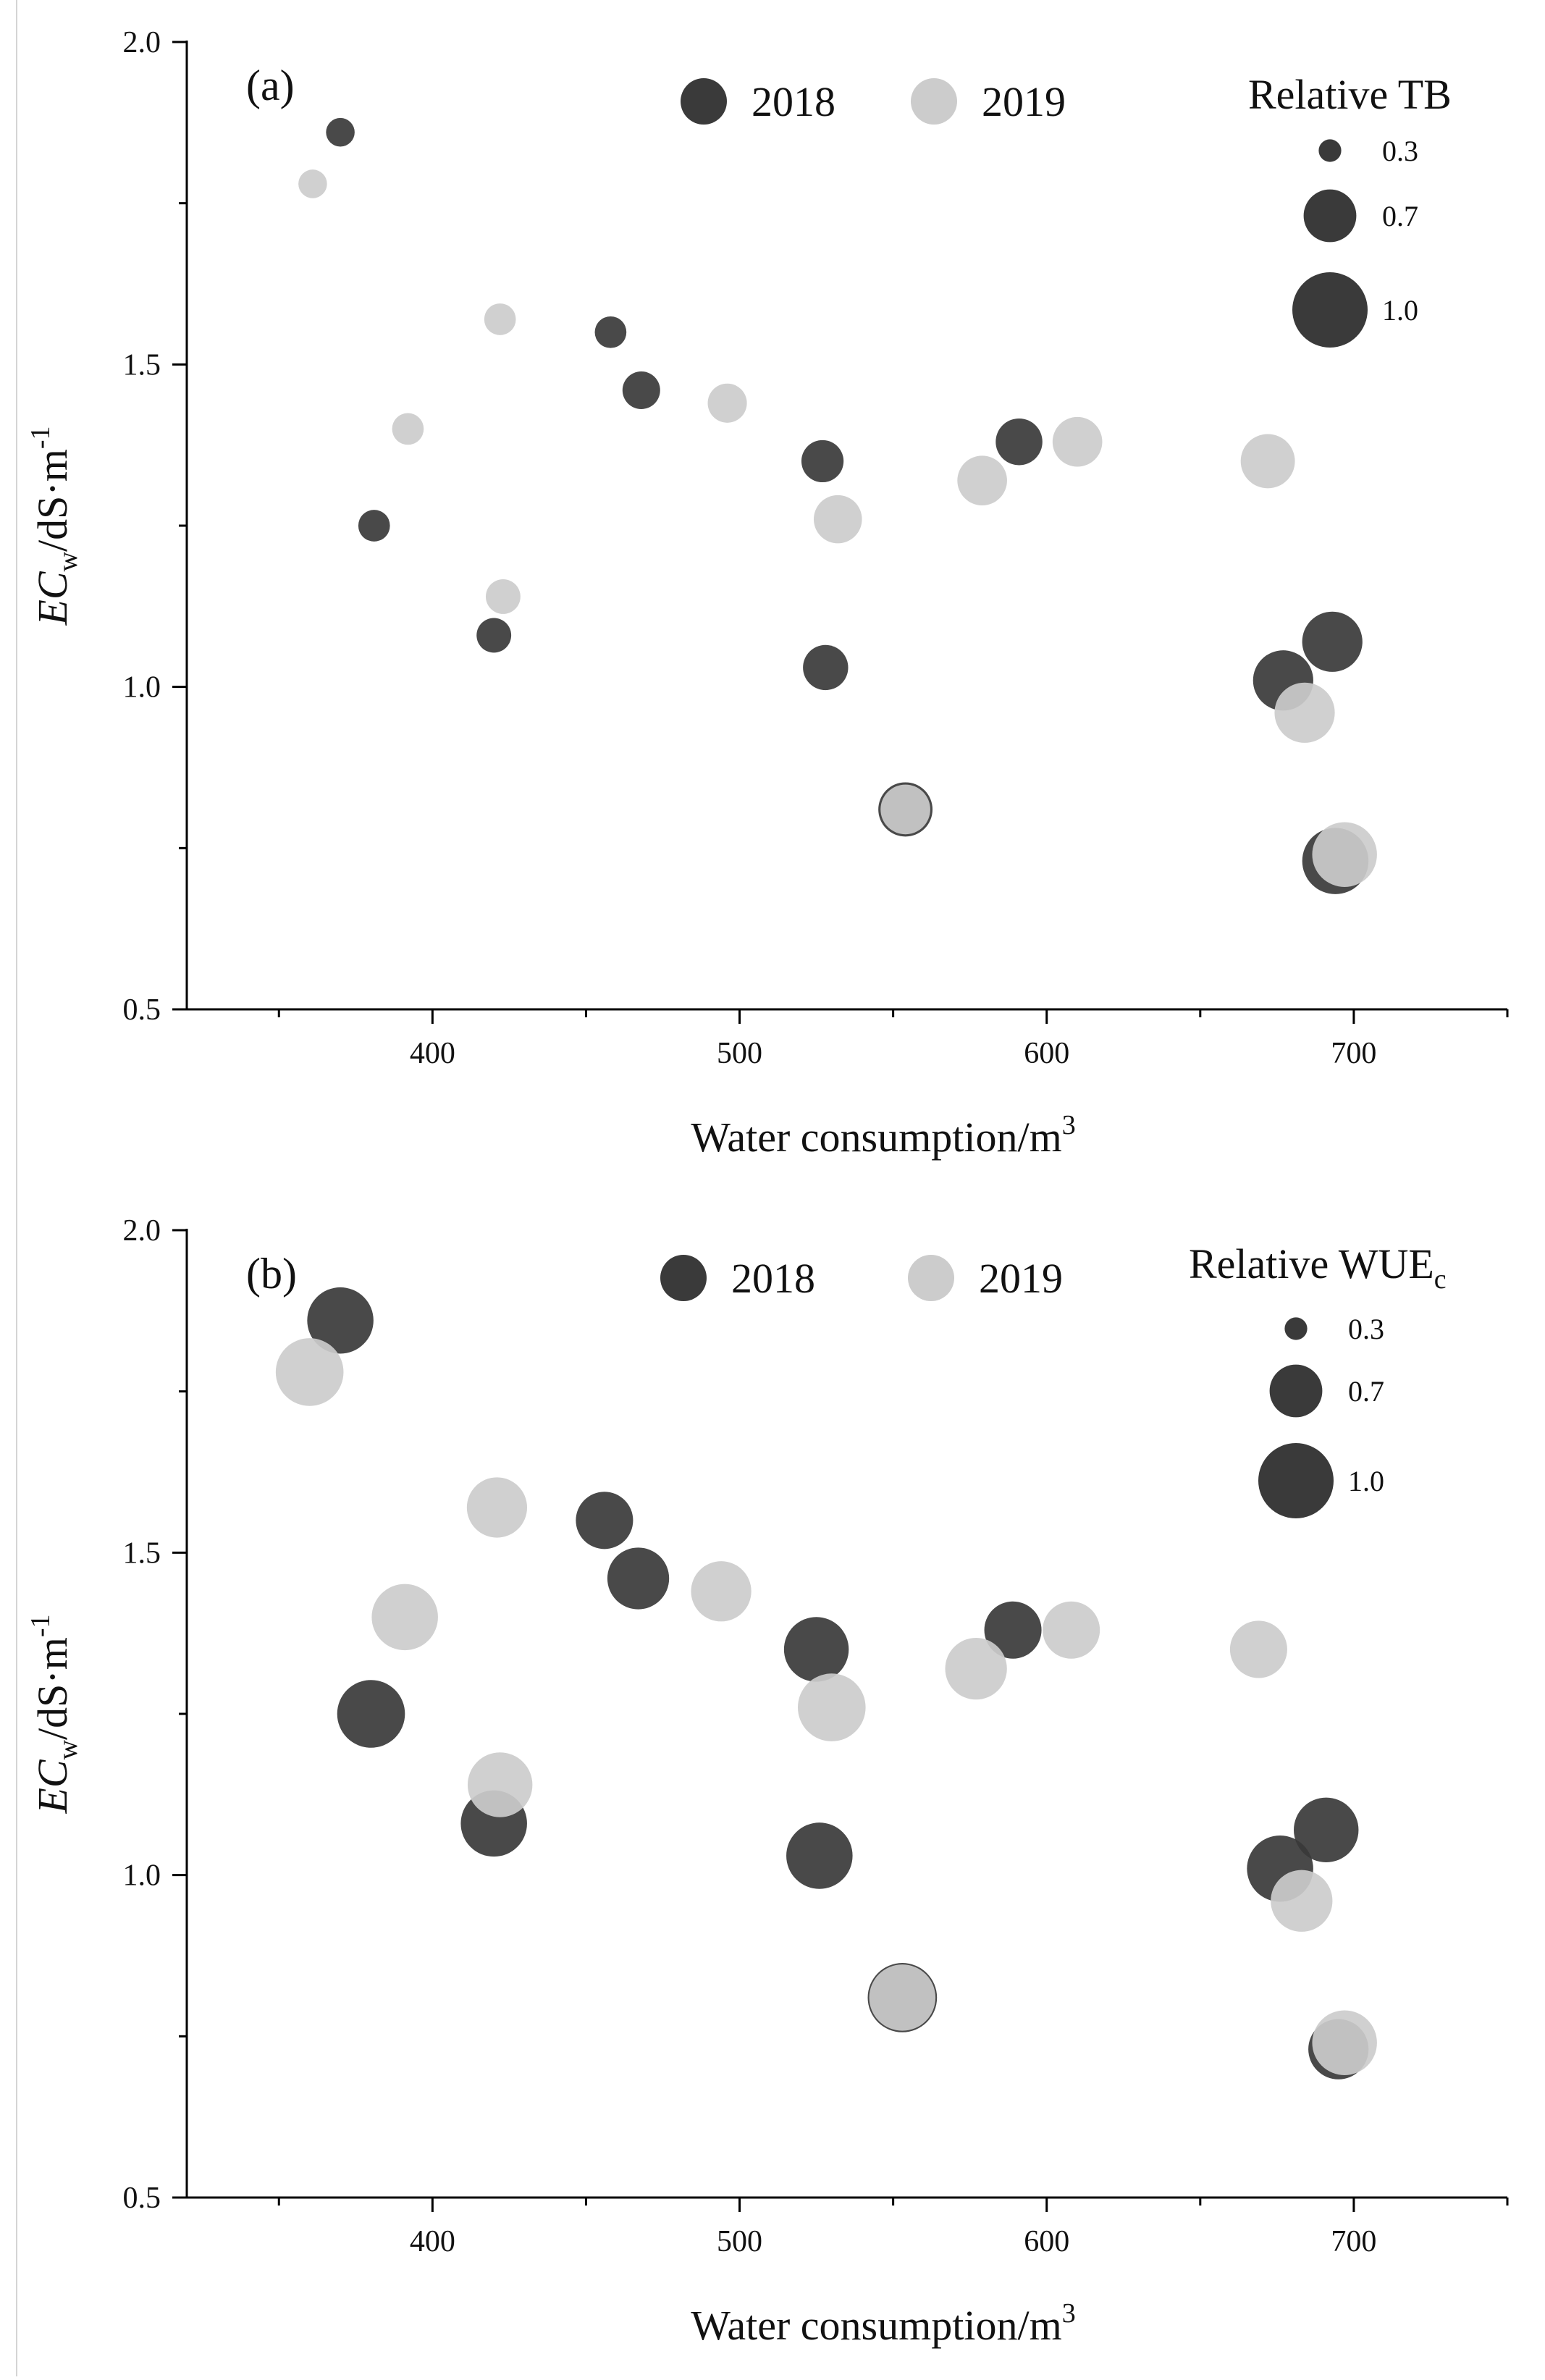 The width and height of the screenshot is (1545, 2380). What do you see at coordinates (271, 1274) in the screenshot?
I see `panel-label: (b)` at bounding box center [271, 1274].